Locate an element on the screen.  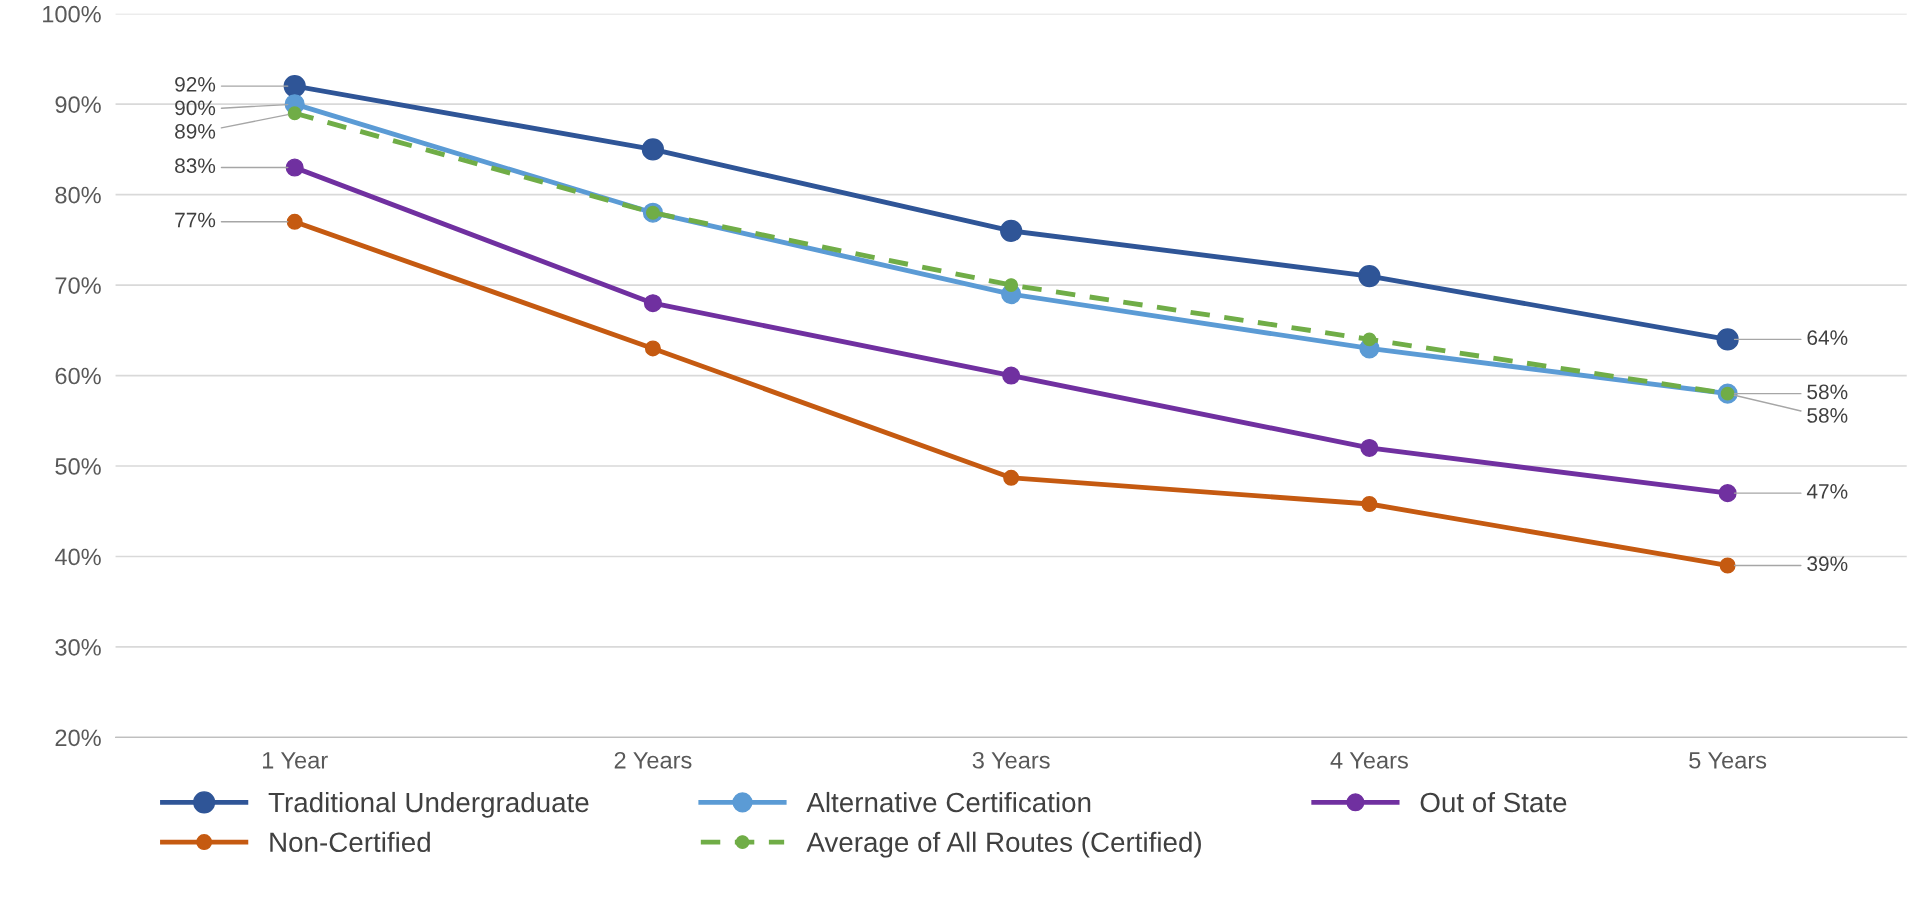
y-tick-label: 90% is located at coordinates (78, 104).